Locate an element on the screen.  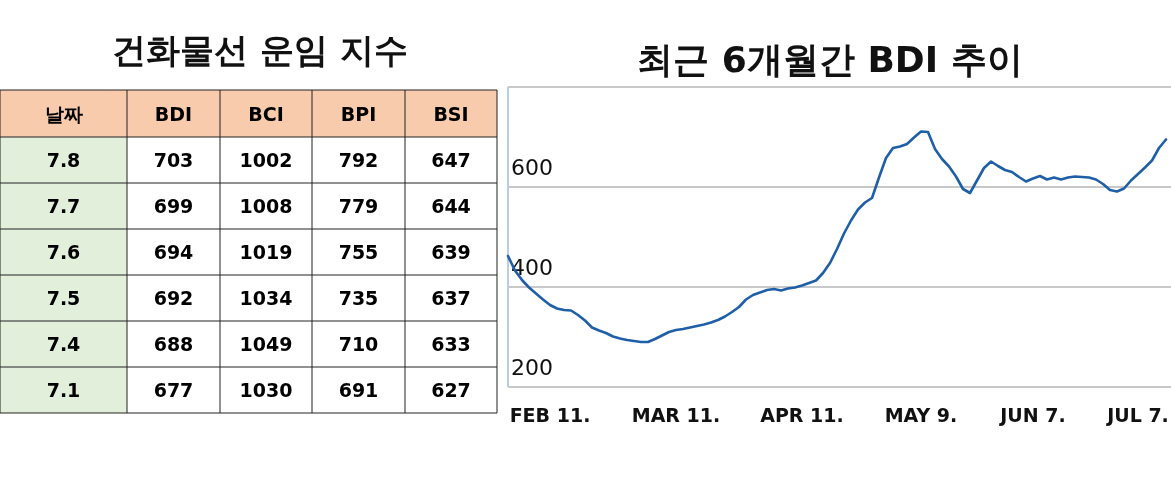
y-axis-title: 날짜 is located at coordinates (63, 113).